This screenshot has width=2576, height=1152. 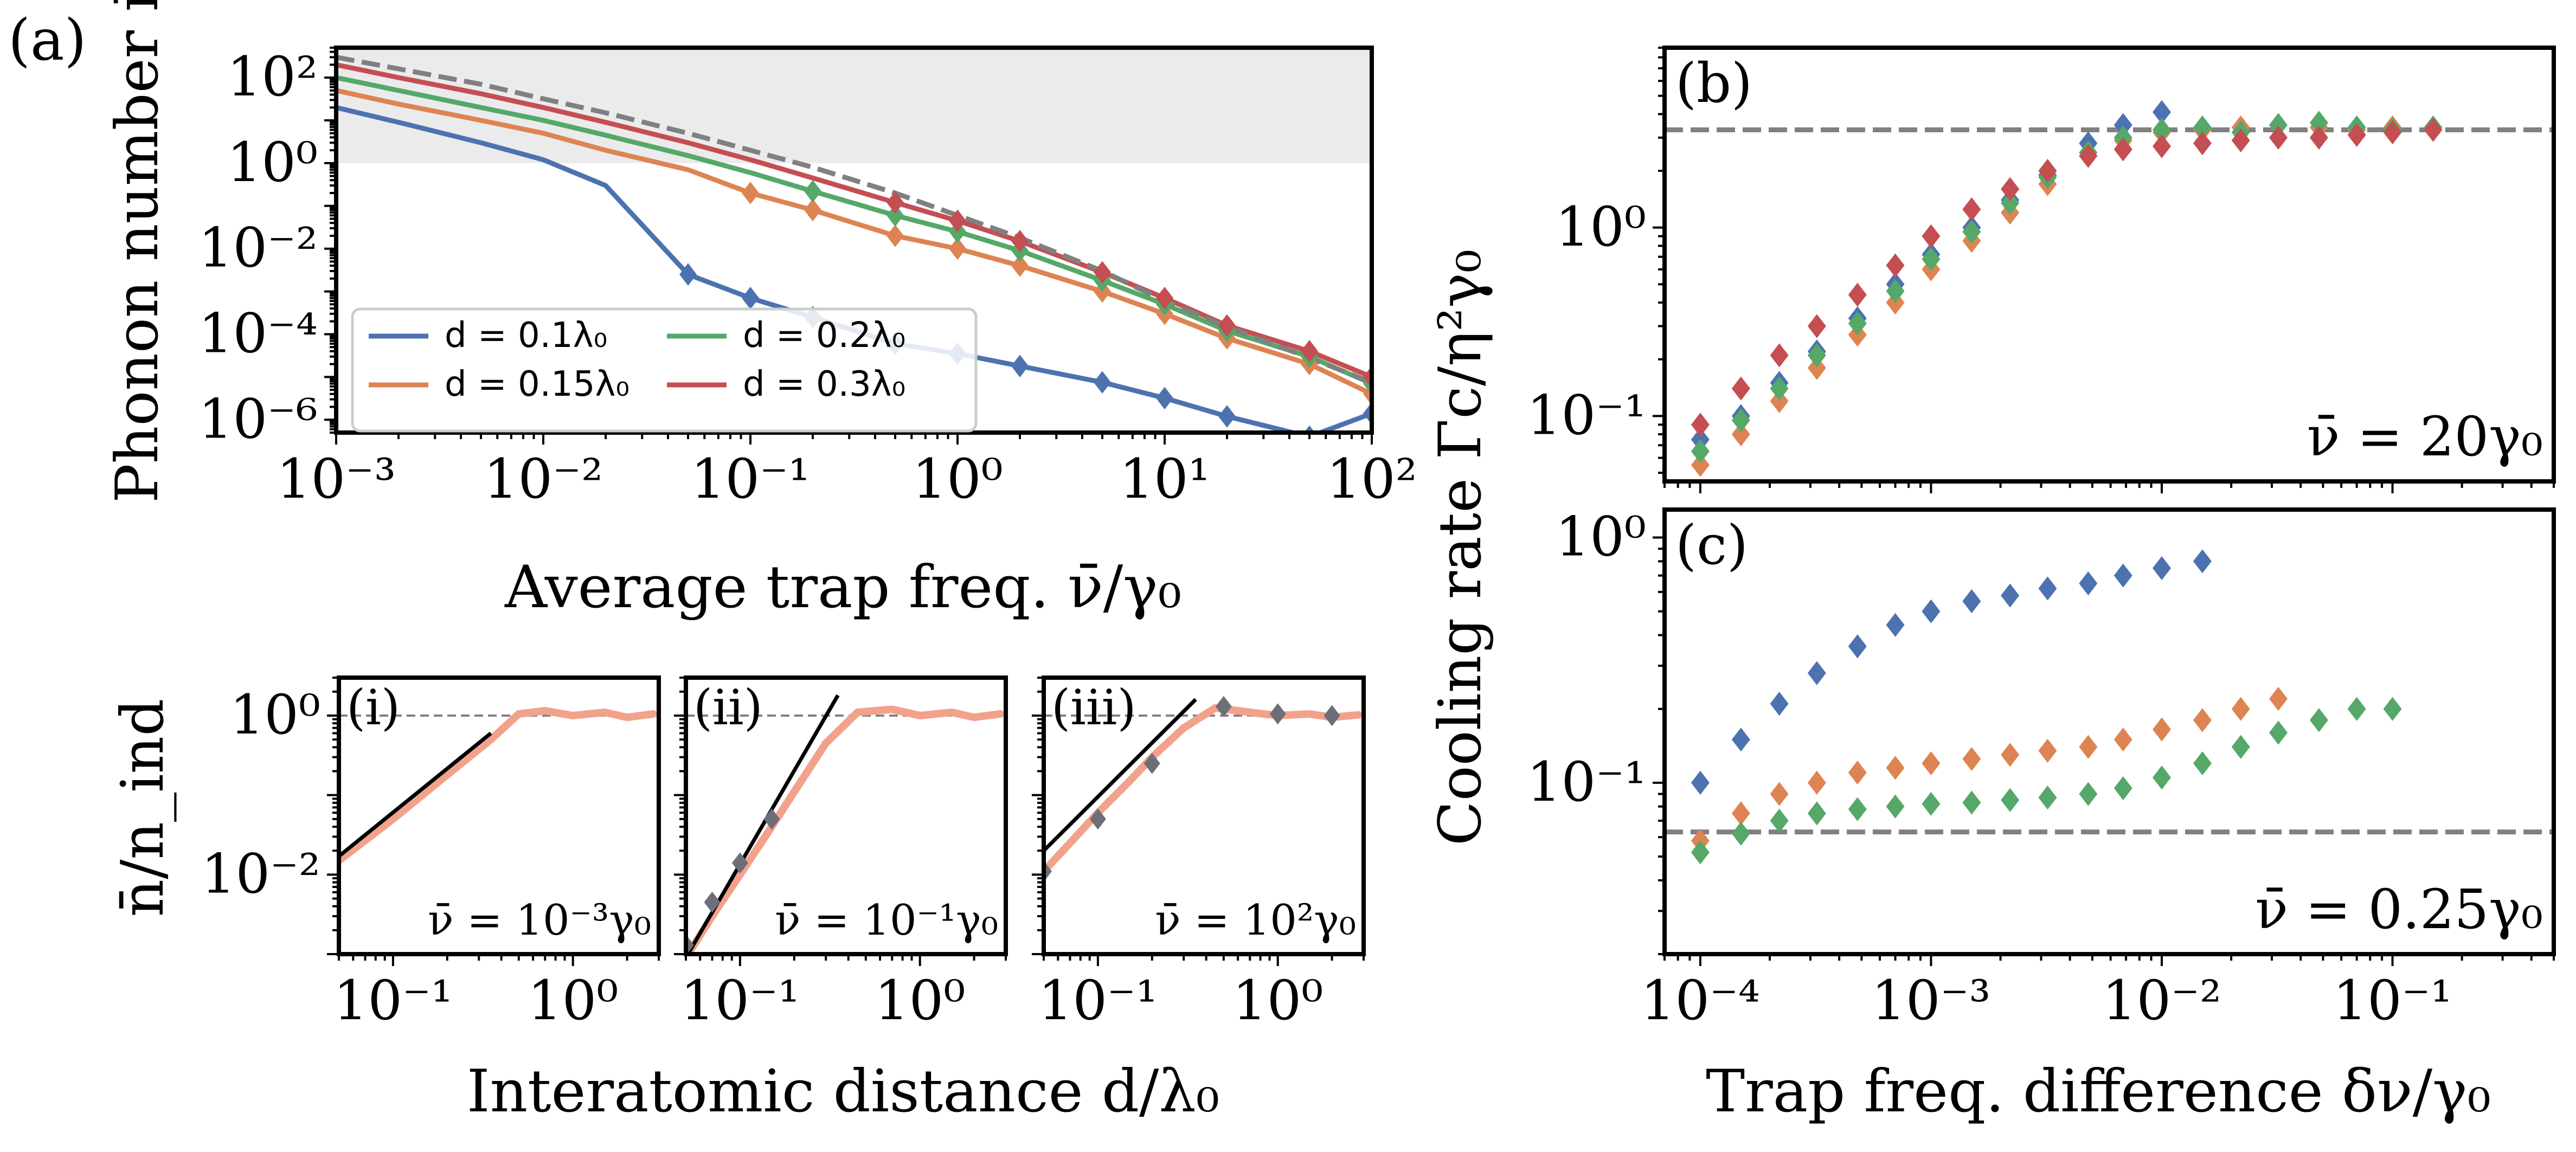 I want to click on panel-iii: 10⁻¹ 10⁰ (iii) ν̄ = 10²γ₀, so click(x=1199, y=853).